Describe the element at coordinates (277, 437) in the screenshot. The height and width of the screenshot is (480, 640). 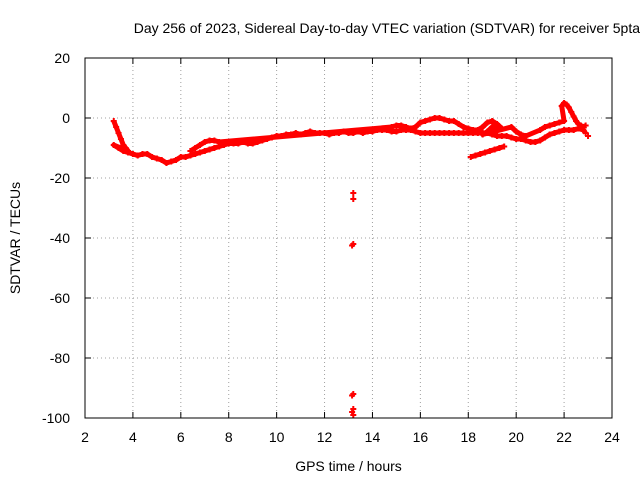
I see `x-tick-label: 10` at that location.